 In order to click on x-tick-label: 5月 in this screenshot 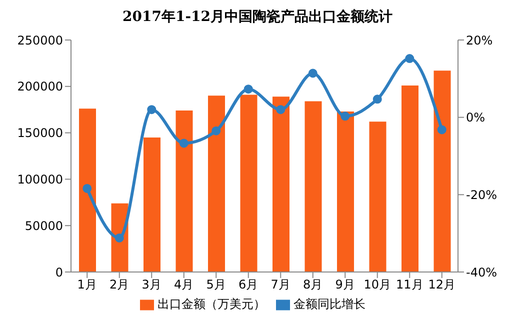, I will do `click(216, 285)`.